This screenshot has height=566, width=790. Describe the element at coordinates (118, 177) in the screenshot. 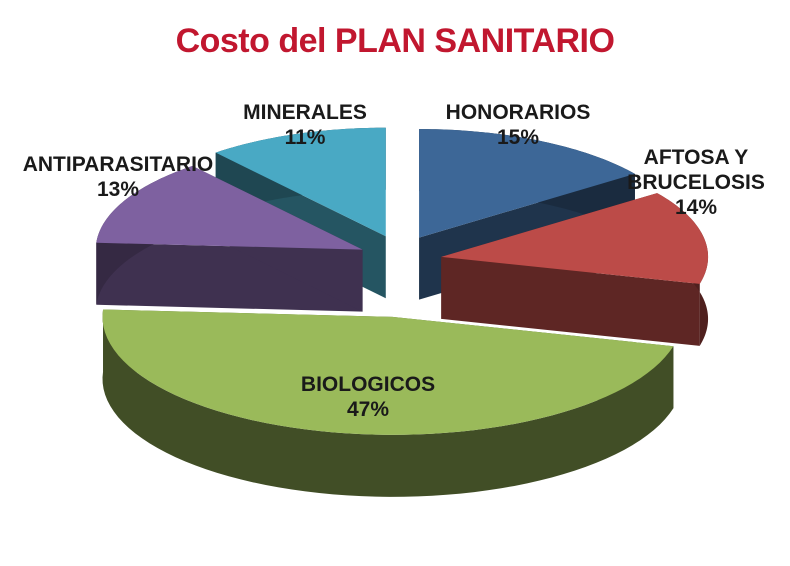

I see `label-antiparasitario: ANTIPARASITARIO 13%` at that location.